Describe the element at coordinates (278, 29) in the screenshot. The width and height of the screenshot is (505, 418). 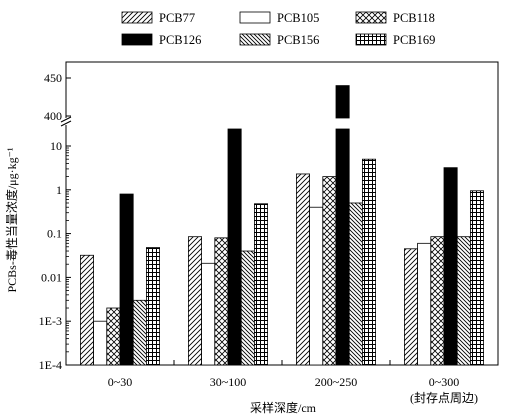
I see `legend: PCB77 PCB105 PCB118 PCB126 PCB156 PCB169` at that location.